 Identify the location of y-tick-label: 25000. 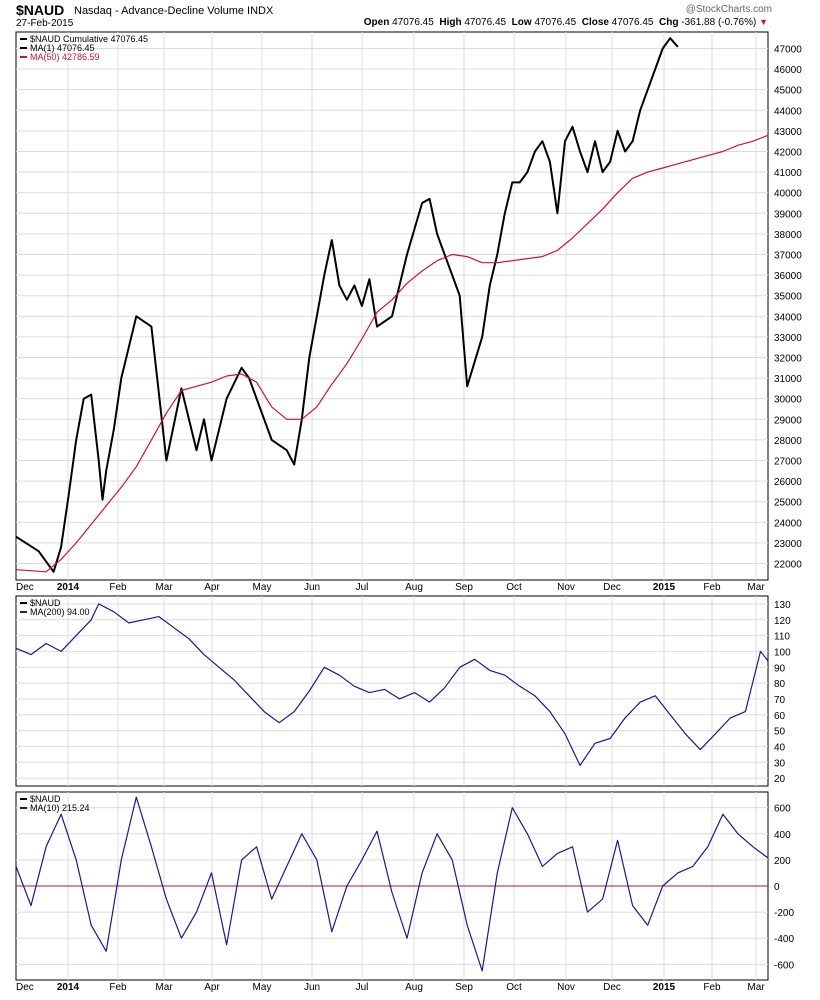
(788, 503).